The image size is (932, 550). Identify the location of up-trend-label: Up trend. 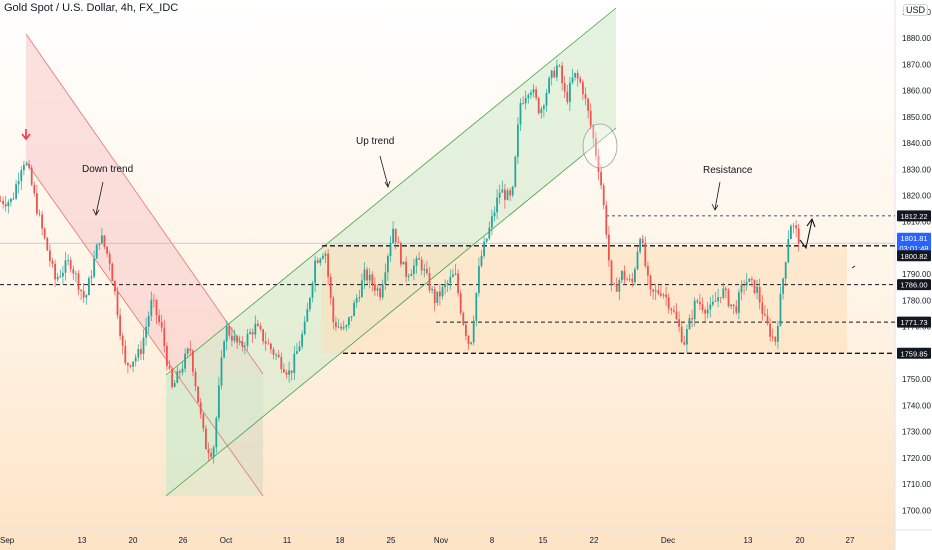
(375, 141).